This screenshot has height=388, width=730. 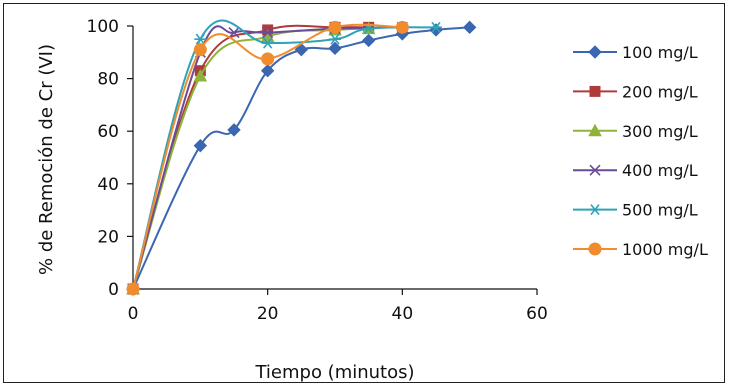 I want to click on legend-item: 300 mg/L, so click(x=635, y=131).